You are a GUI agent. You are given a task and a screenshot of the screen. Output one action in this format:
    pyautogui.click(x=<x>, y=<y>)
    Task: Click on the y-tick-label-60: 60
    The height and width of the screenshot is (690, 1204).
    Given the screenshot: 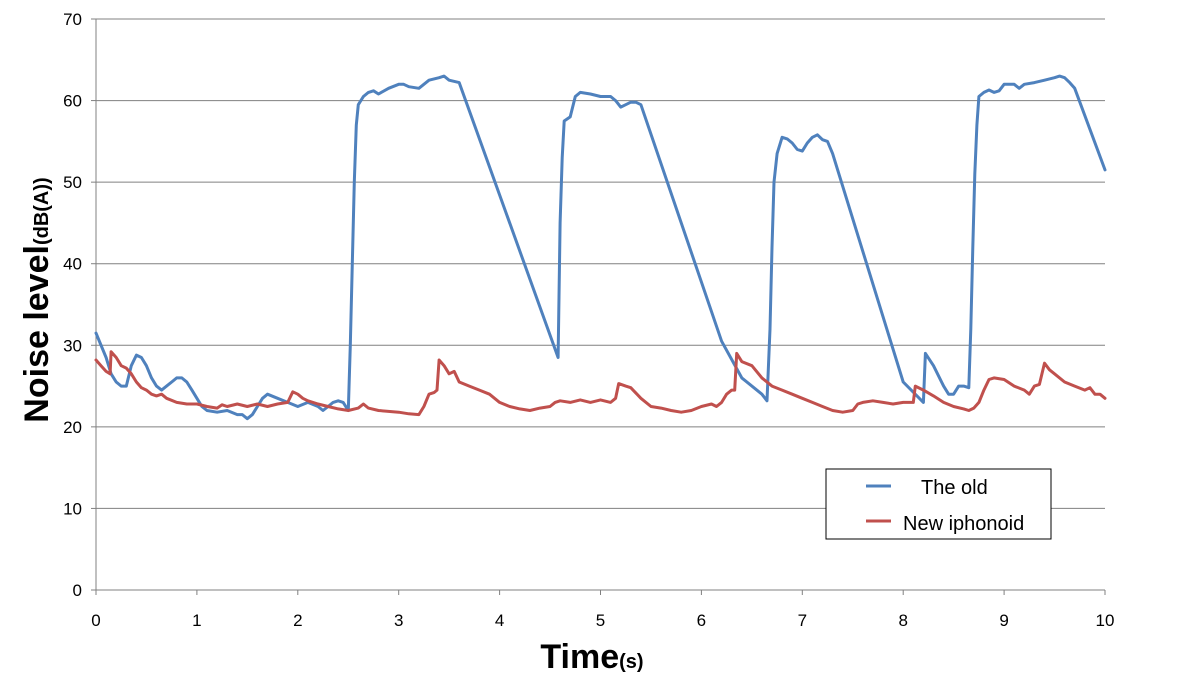 What is the action you would take?
    pyautogui.click(x=72, y=101)
    